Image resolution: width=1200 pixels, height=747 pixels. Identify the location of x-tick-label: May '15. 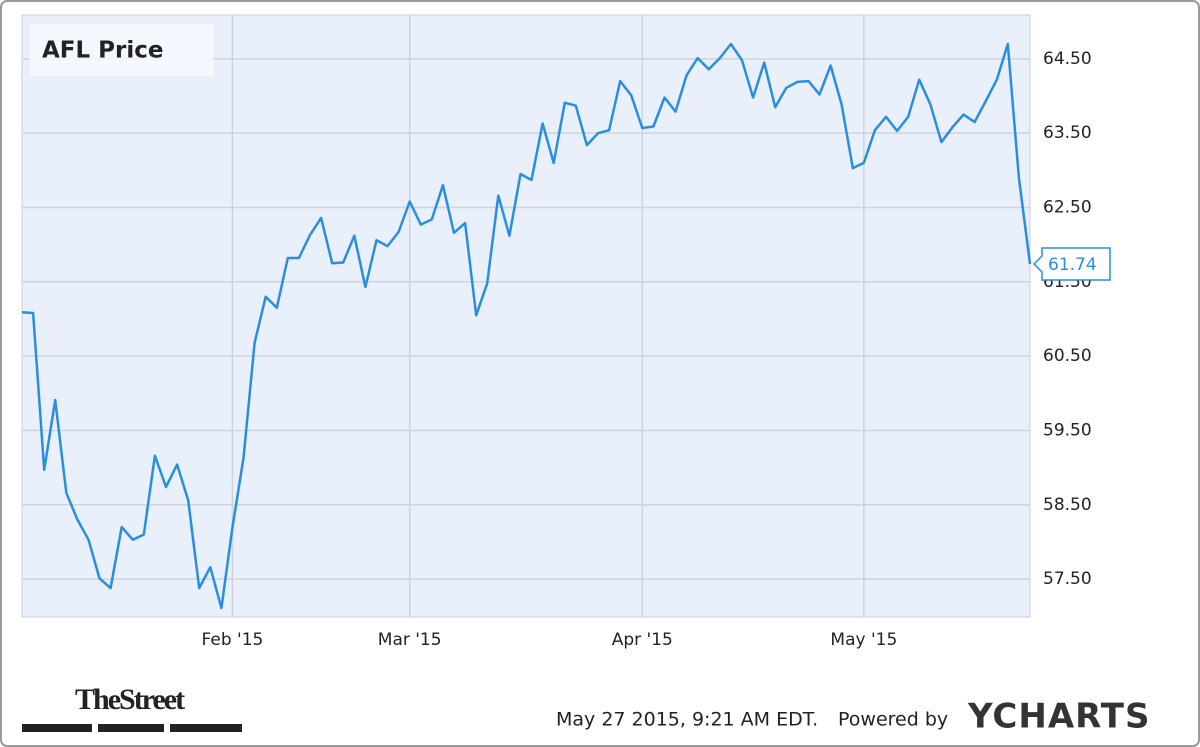
(863, 640).